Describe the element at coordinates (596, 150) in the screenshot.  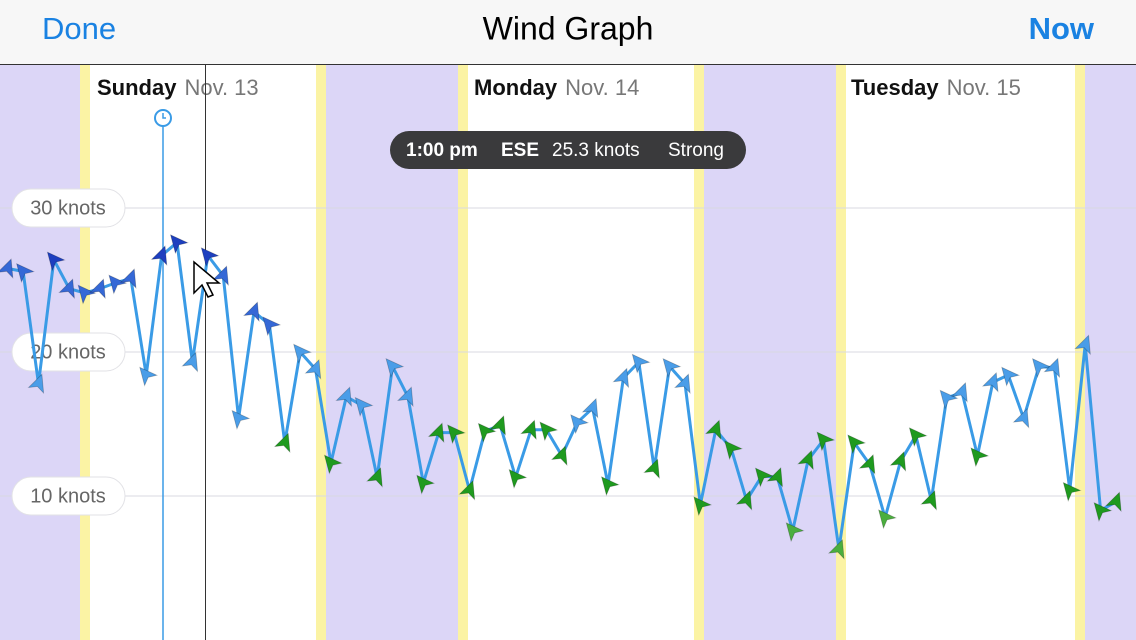
I see `tooltip-speed: 25.3 knots` at that location.